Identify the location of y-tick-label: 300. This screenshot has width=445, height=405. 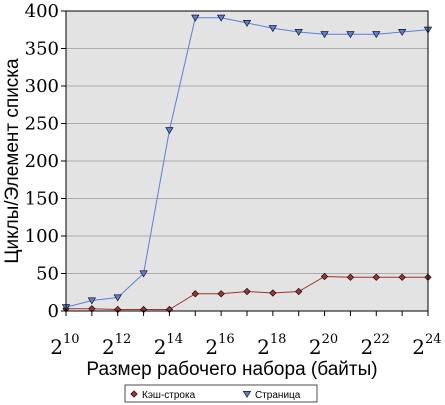
(42, 86).